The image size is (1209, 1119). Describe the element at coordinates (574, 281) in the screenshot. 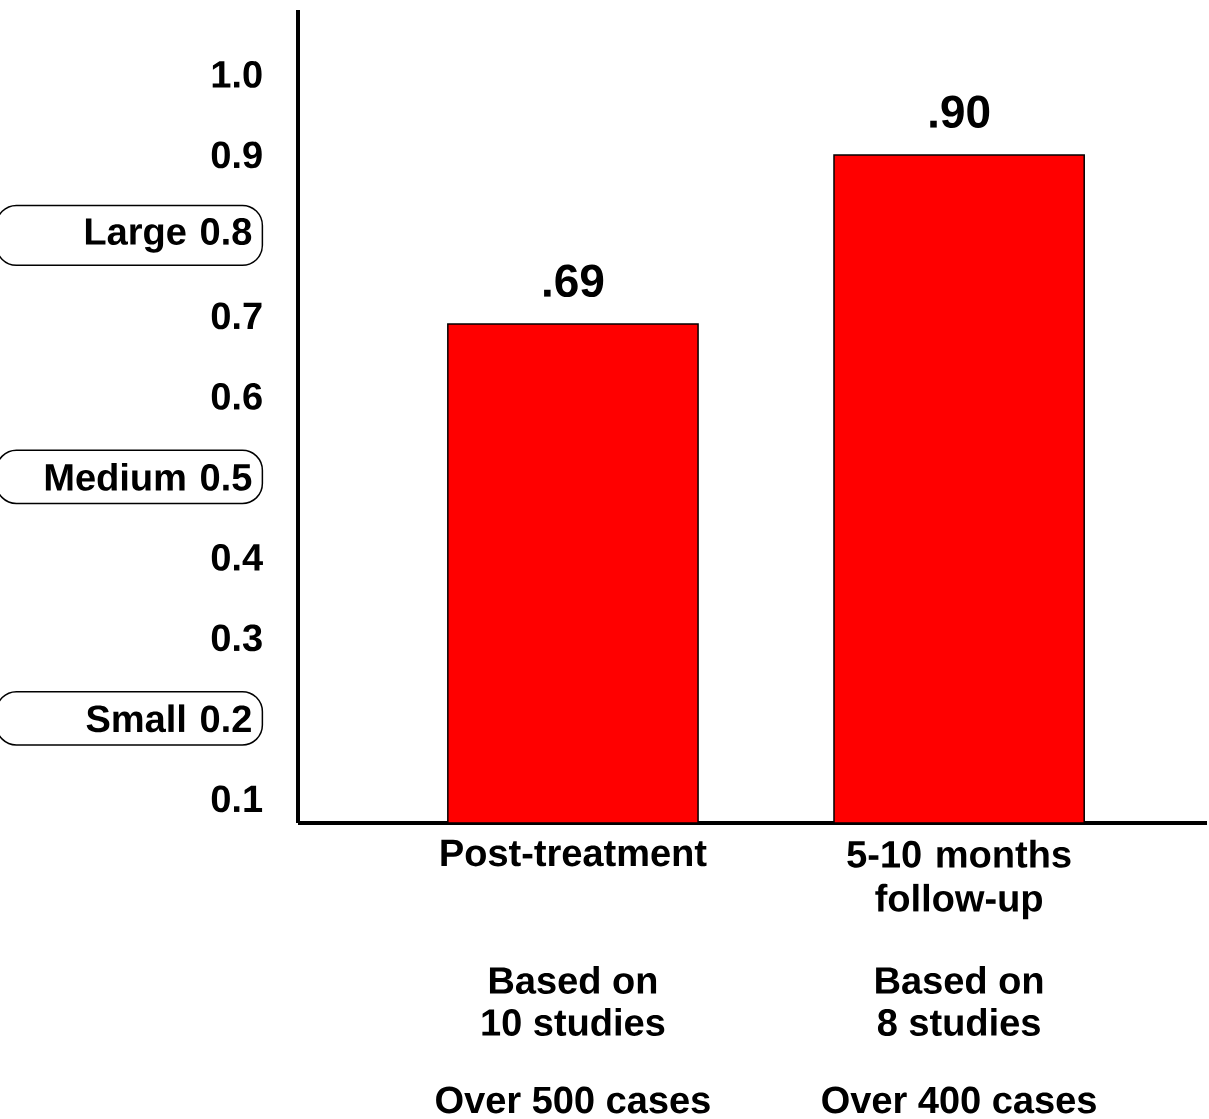

I see `data-label: .69` at that location.